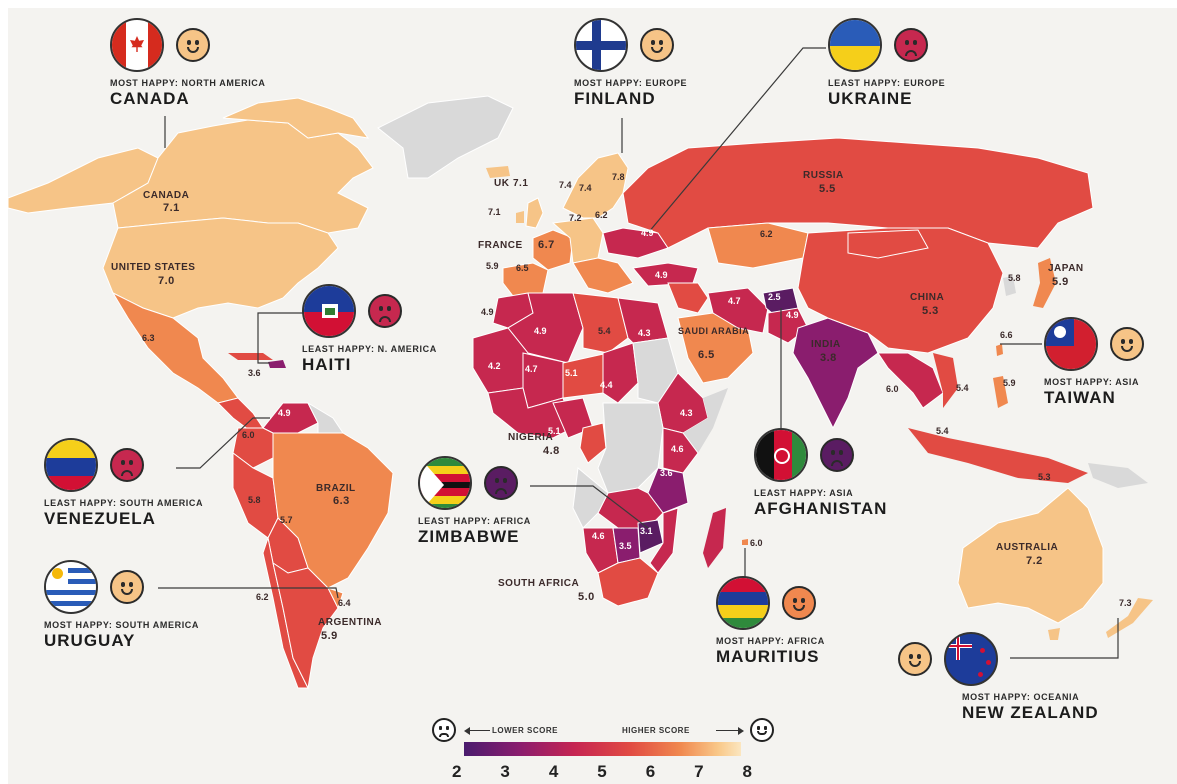 The width and height of the screenshot is (1177, 784). I want to click on callout-country: NEW ZEALAND, so click(1030, 712).